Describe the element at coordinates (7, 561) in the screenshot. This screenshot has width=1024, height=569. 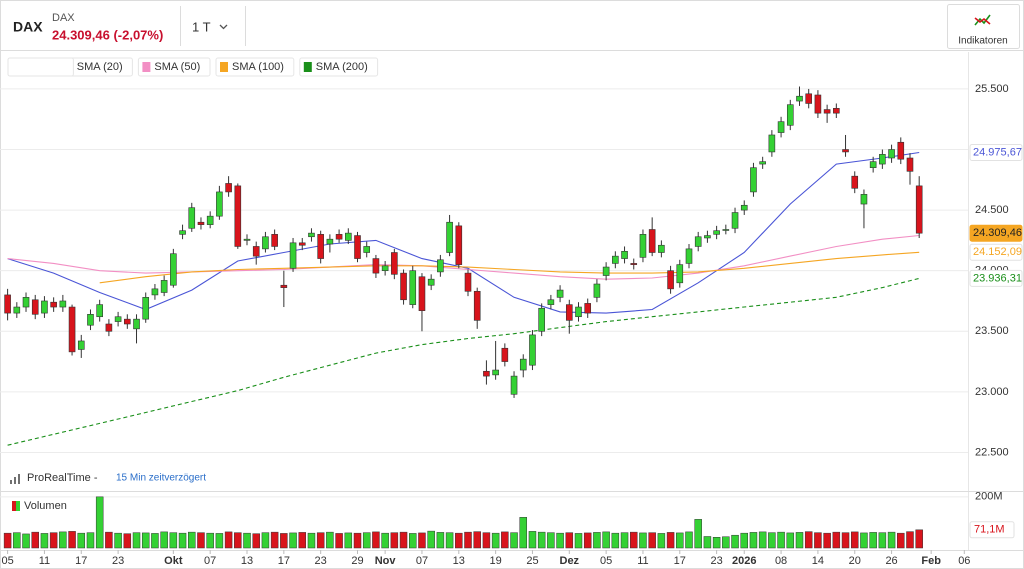
I see `x-tick-label: 05` at that location.